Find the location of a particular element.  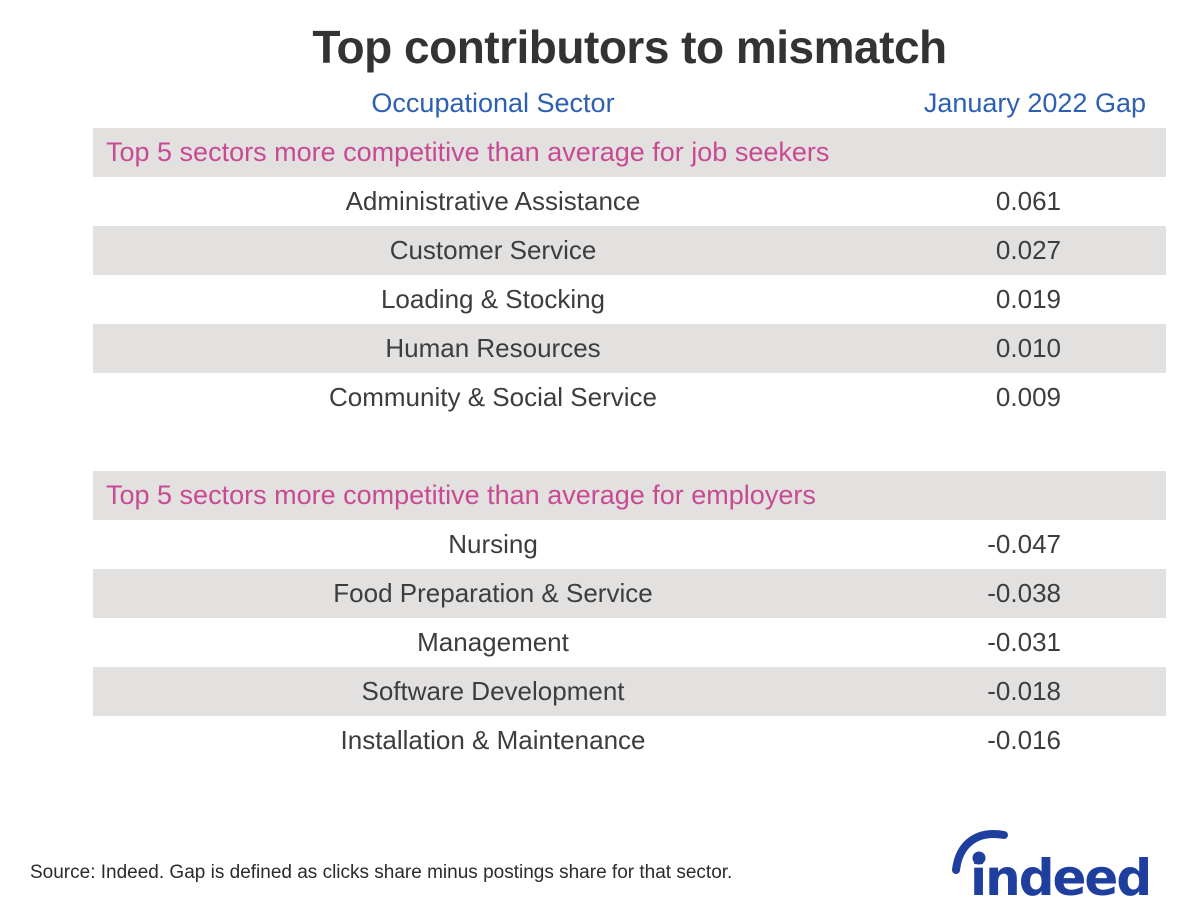

sector-cell: Installation & Maintenance is located at coordinates (493, 740).